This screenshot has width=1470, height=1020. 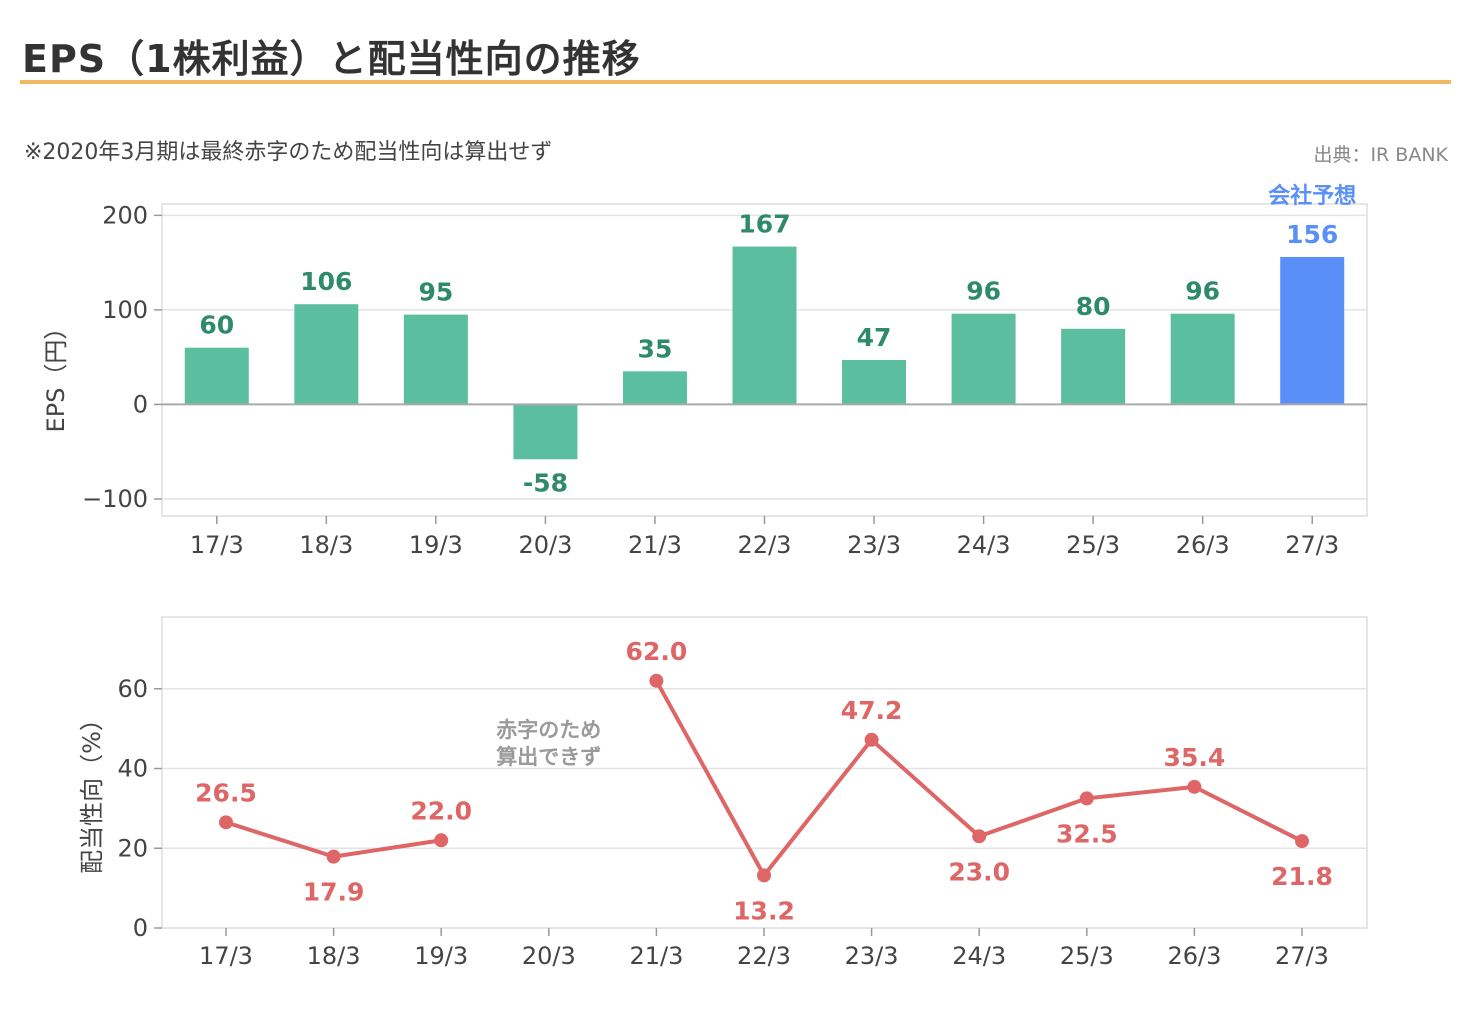 I want to click on eps-value-label: 35, so click(x=655, y=348).